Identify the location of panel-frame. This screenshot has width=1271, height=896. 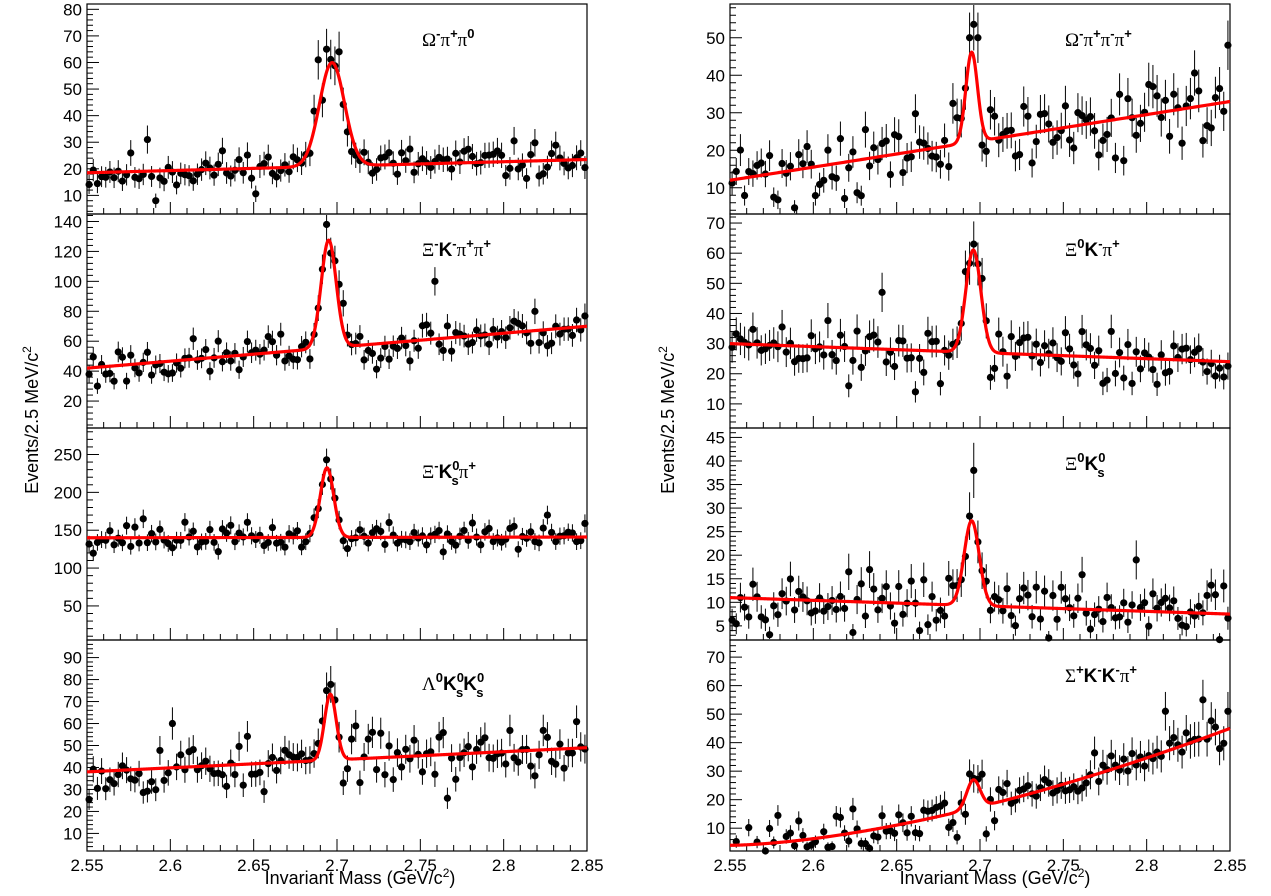
(337, 745).